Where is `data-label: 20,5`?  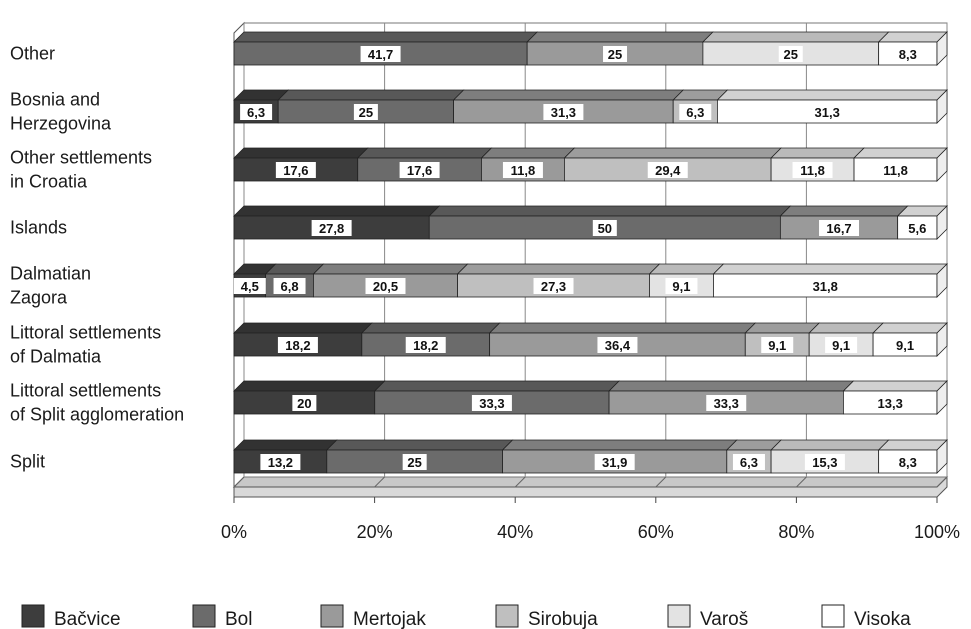 data-label: 20,5 is located at coordinates (385, 286).